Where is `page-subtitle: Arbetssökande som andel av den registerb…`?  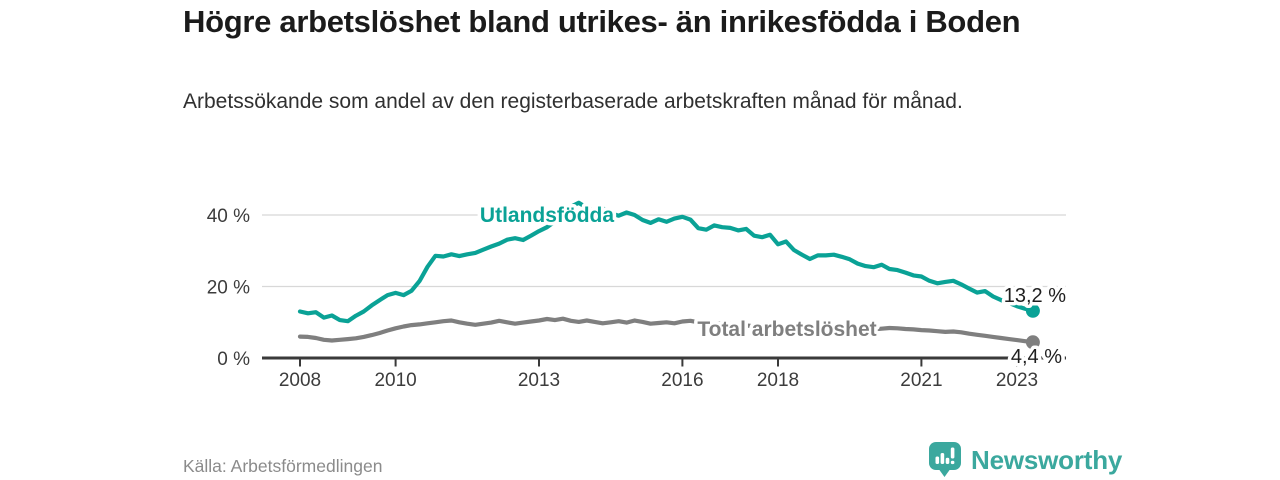
page-subtitle: Arbetssökande som andel av den registerb… is located at coordinates (573, 101).